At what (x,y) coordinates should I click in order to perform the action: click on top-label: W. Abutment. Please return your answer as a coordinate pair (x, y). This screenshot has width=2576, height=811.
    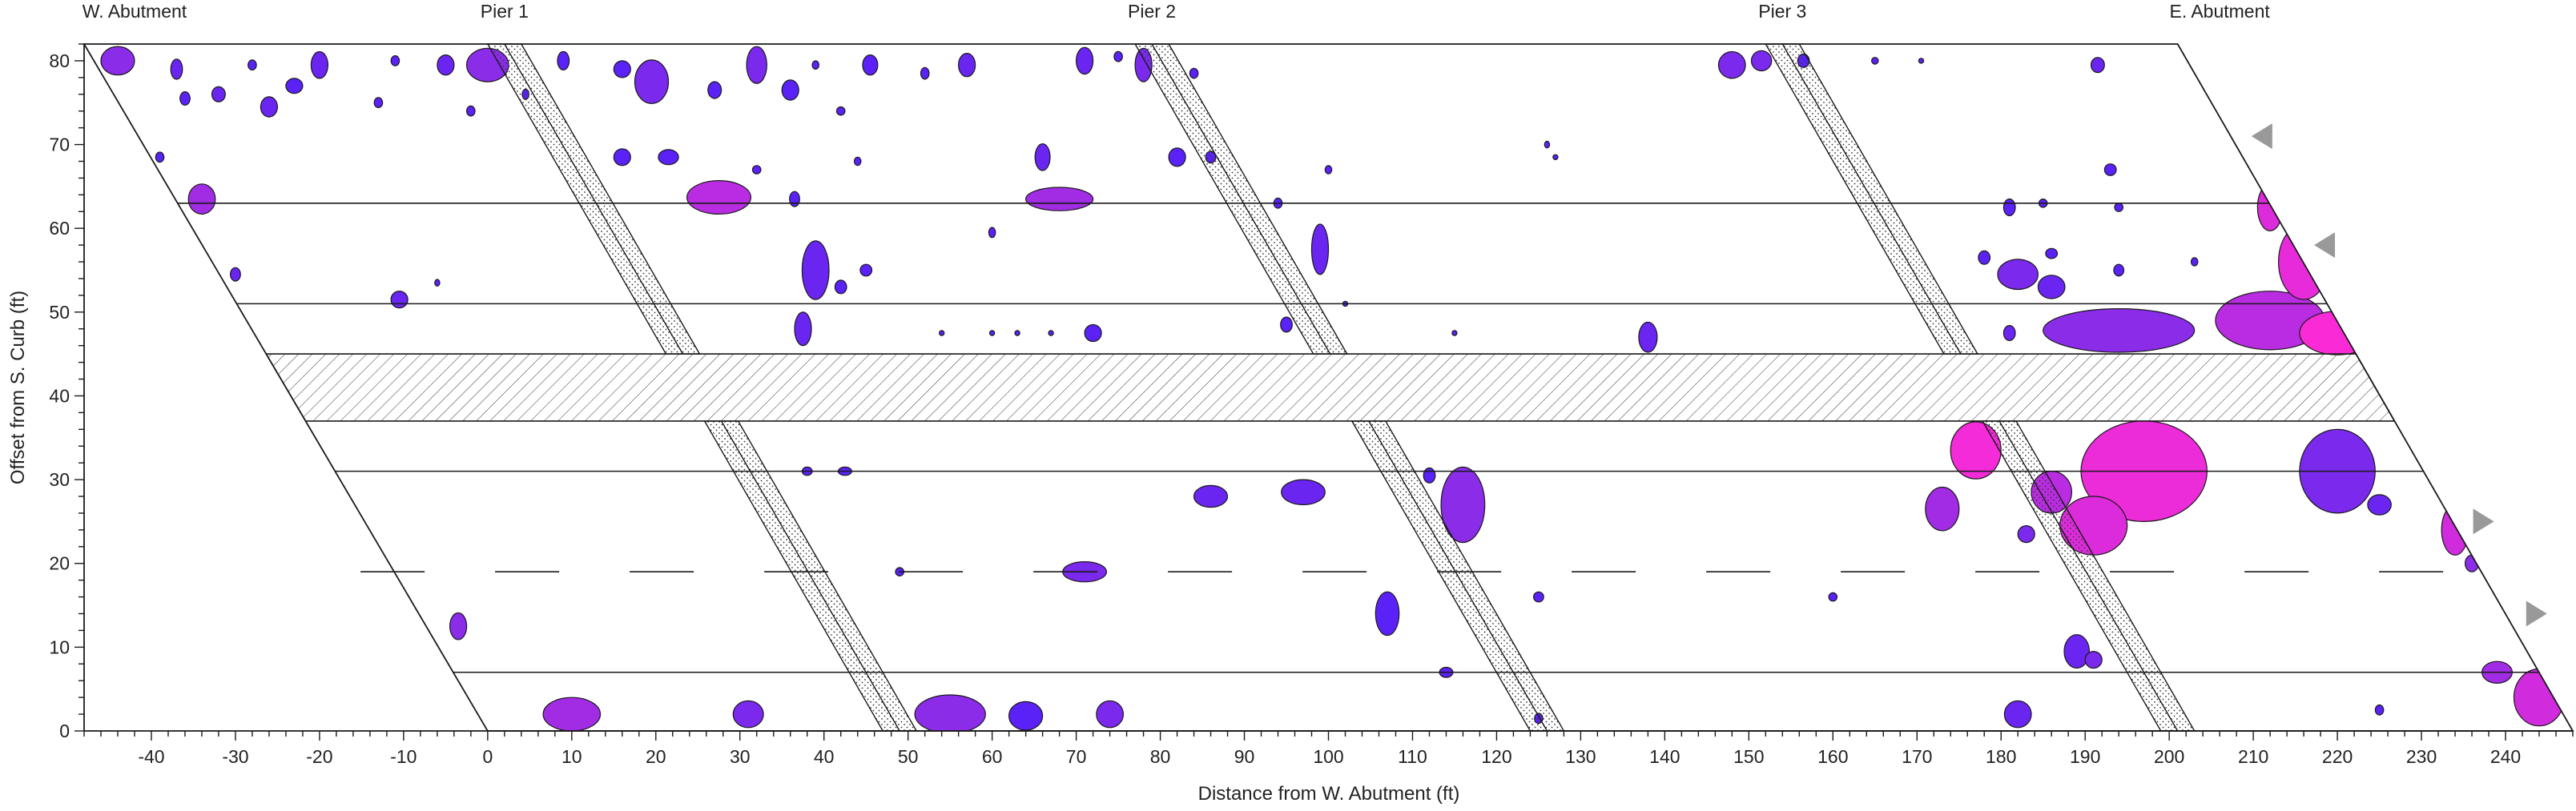
    Looking at the image, I should click on (135, 11).